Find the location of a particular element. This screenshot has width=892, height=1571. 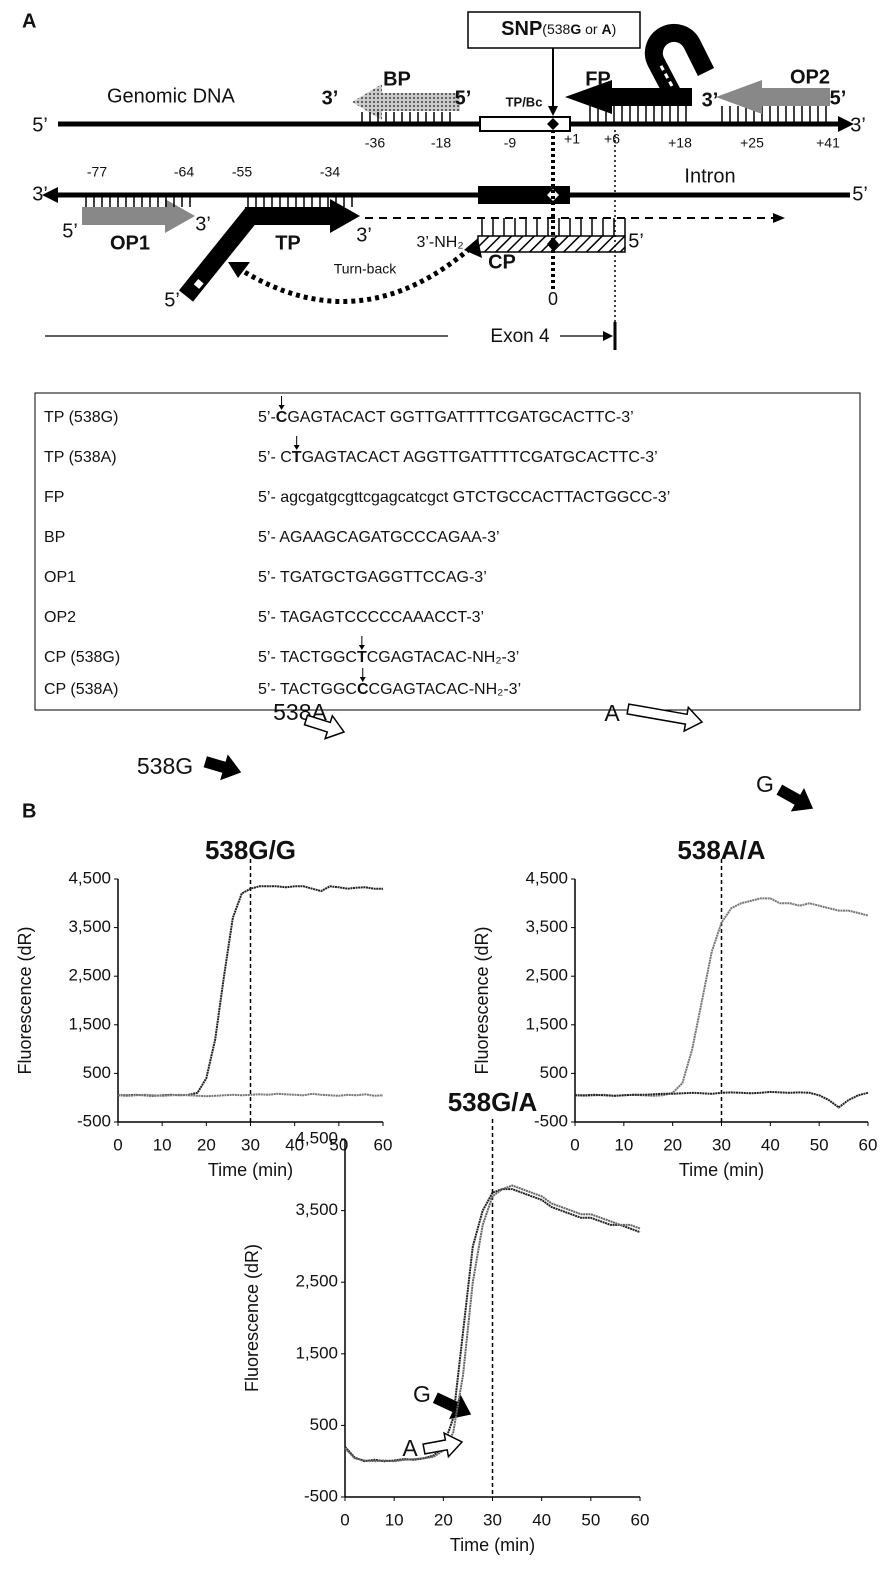

primer-name: CP (538A) is located at coordinates (81, 689).